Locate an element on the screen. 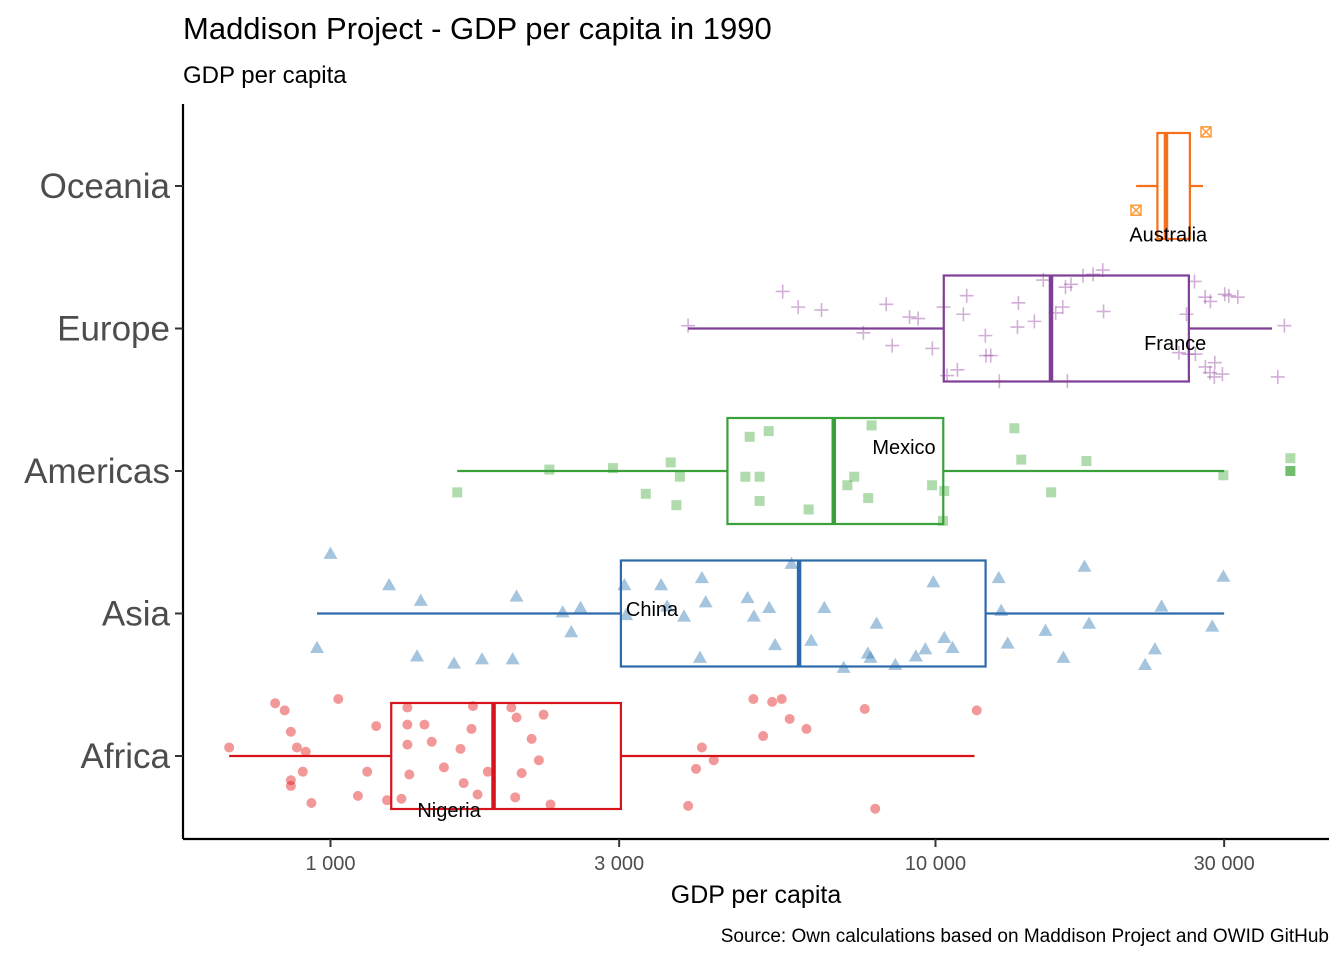 Image resolution: width=1344 pixels, height=960 pixels. y-tick-label-oceania: Oceania is located at coordinates (105, 186).